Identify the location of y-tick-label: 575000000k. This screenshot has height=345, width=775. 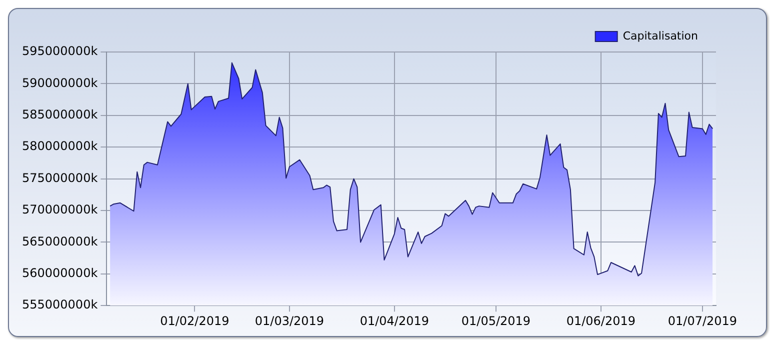
(60, 177).